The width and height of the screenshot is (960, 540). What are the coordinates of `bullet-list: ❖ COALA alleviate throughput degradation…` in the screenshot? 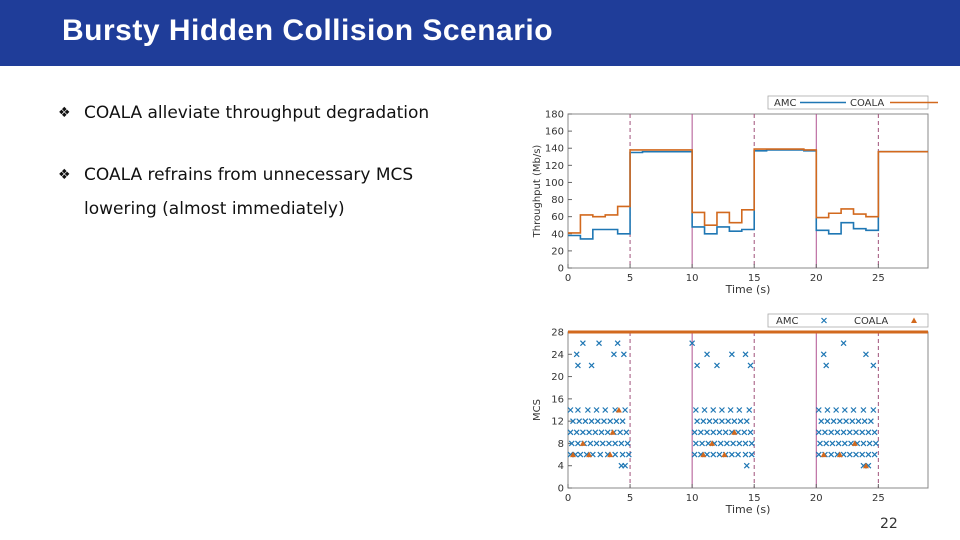 It's located at (283, 175).